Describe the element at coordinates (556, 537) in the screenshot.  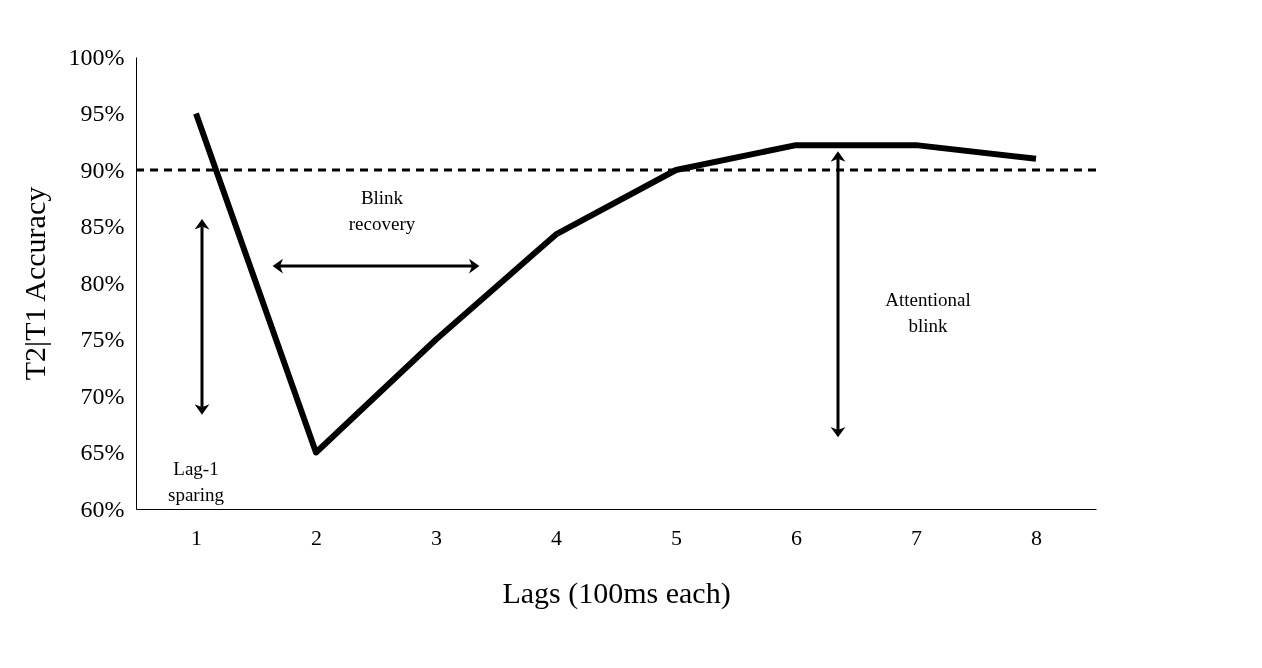
I see `x-tick-label: 4` at that location.